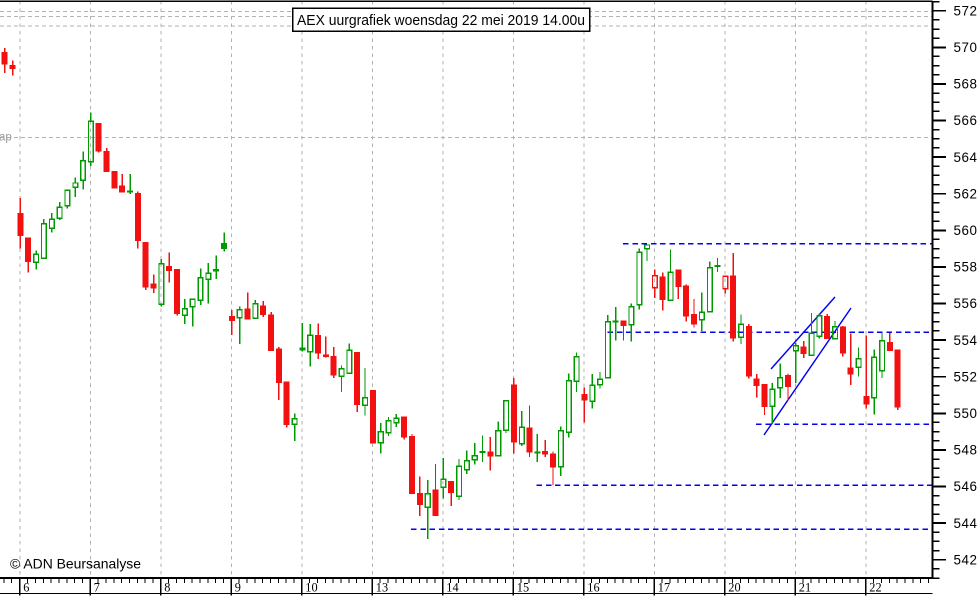 The width and height of the screenshot is (980, 610). Describe the element at coordinates (966, 523) in the screenshot. I see `svg-text: 544` at that location.